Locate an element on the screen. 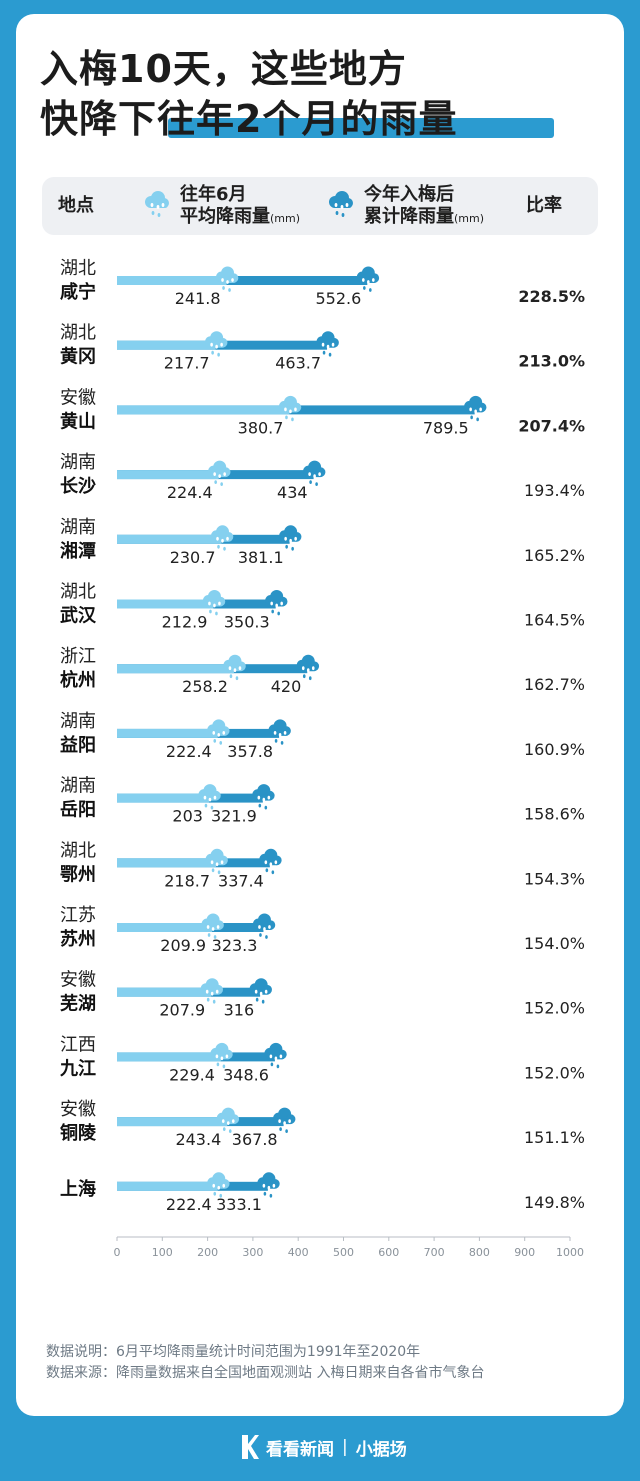 This screenshot has height=1481, width=640. ratio-label: 165.2% is located at coordinates (554, 555).